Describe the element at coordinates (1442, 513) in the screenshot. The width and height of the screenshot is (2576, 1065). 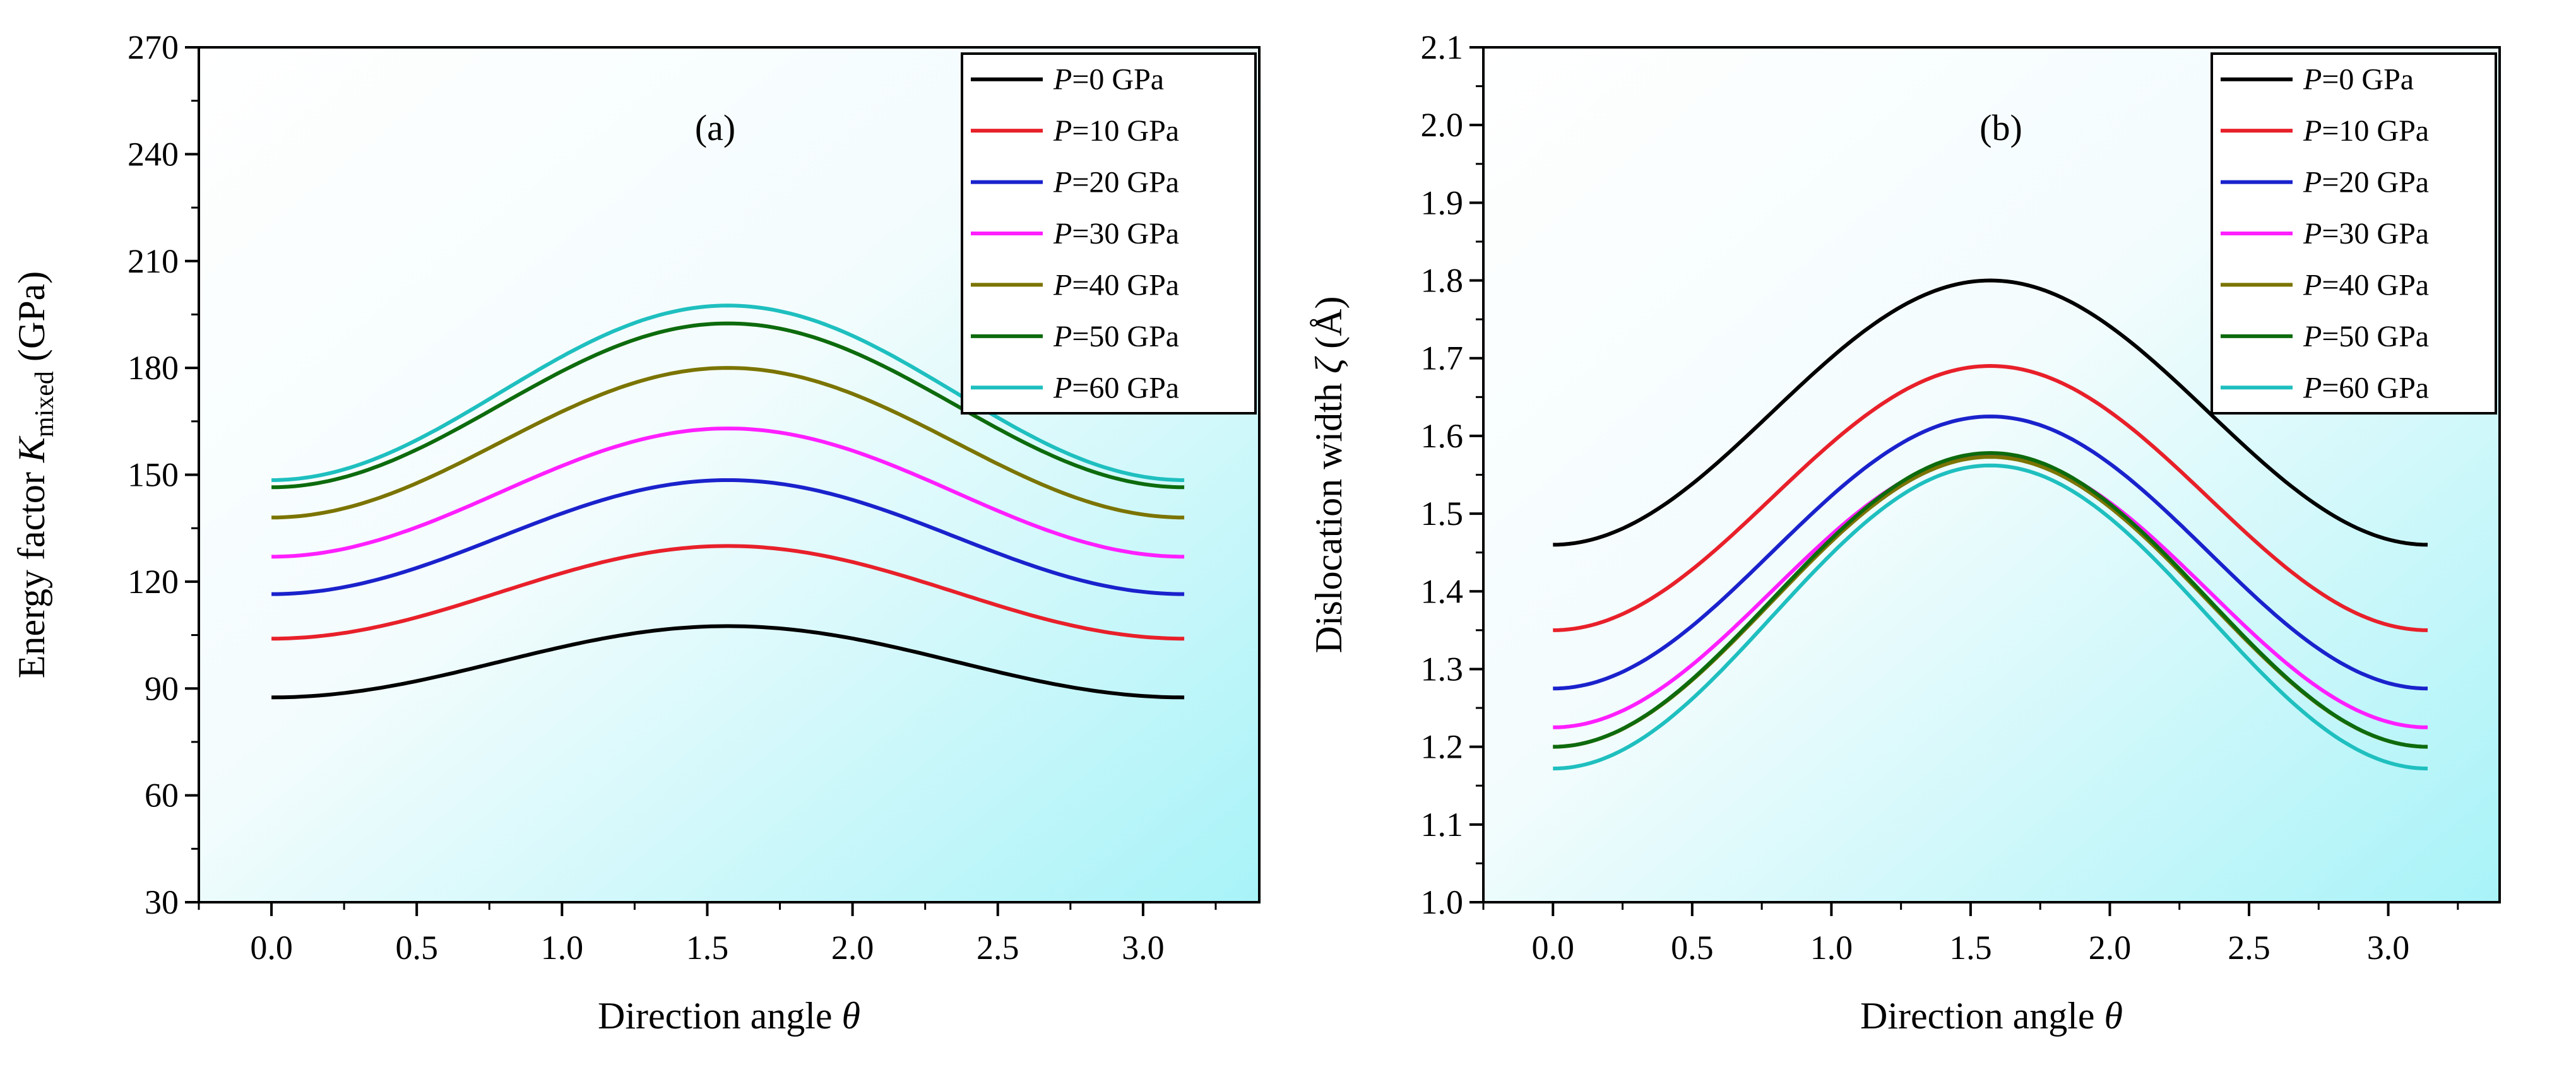
I see `y-tick-label: 1.5` at that location.